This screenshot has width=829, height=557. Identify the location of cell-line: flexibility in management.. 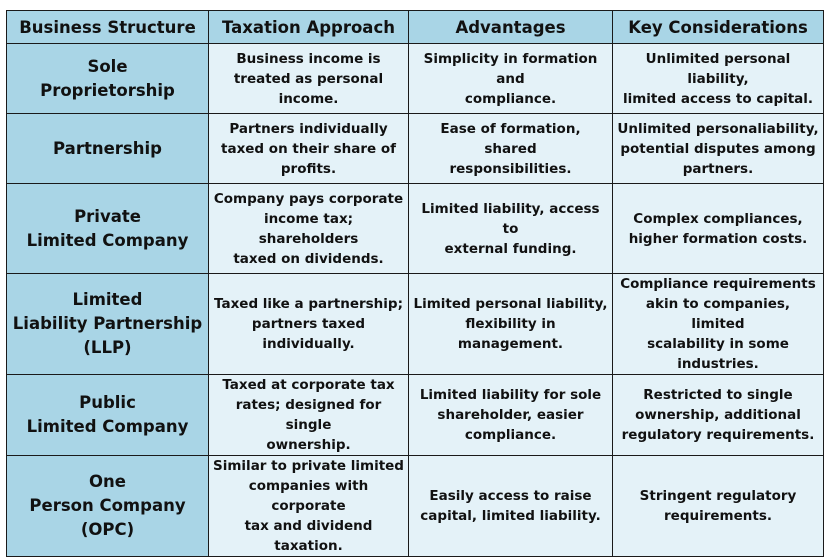
(510, 334).